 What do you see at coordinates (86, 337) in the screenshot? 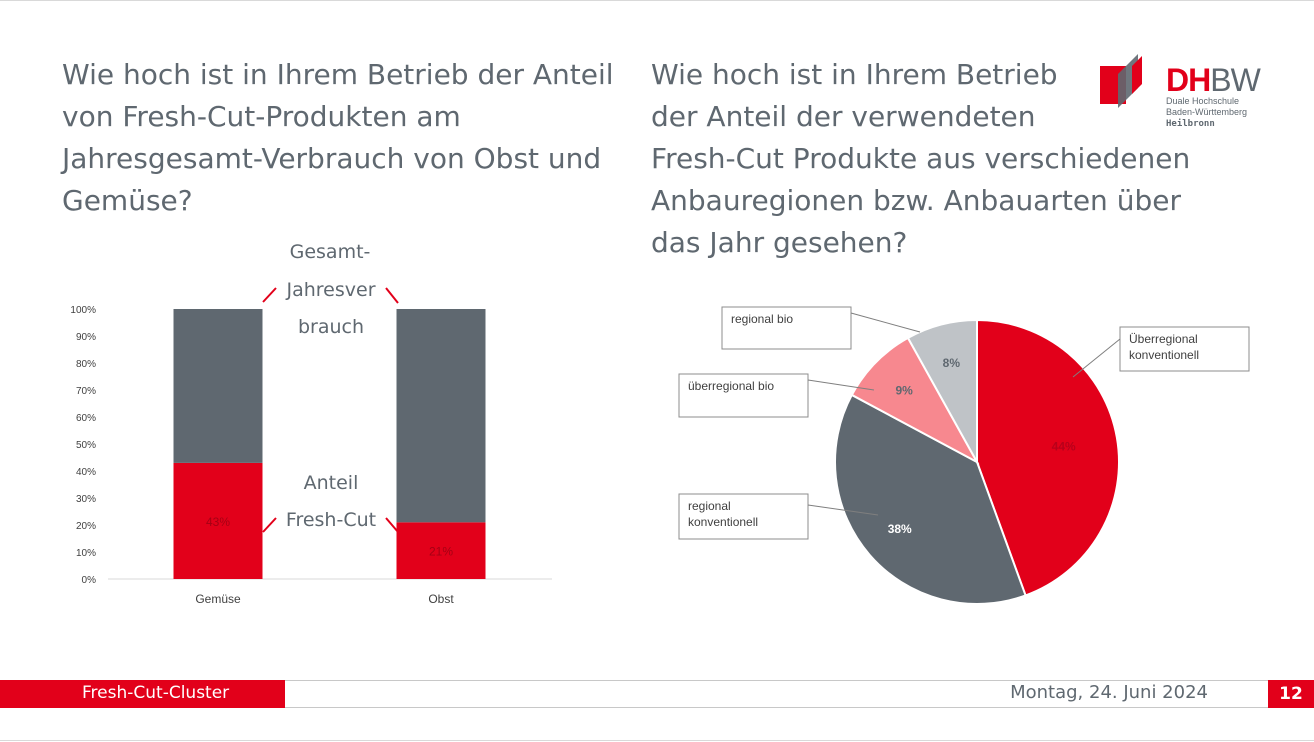
I see `y-tick-label: 90%` at bounding box center [86, 337].